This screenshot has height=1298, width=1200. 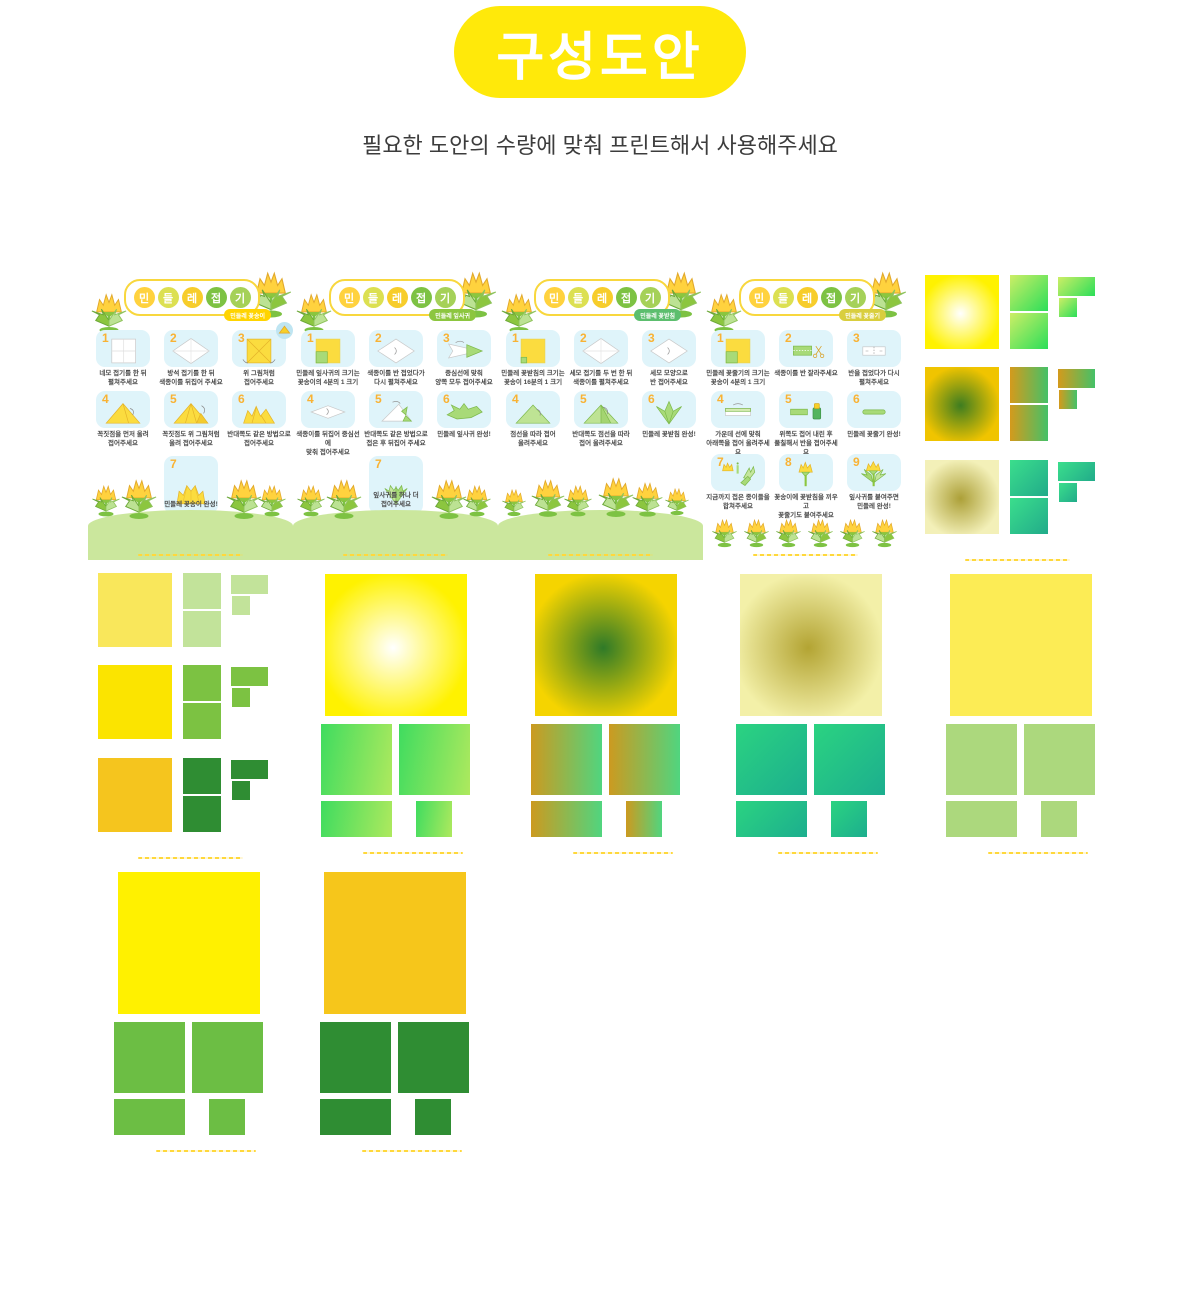 What do you see at coordinates (738, 443) in the screenshot?
I see `step-caption: 가운데 선에 맞춰 아래쪽을 접어 올려주세요` at bounding box center [738, 443].